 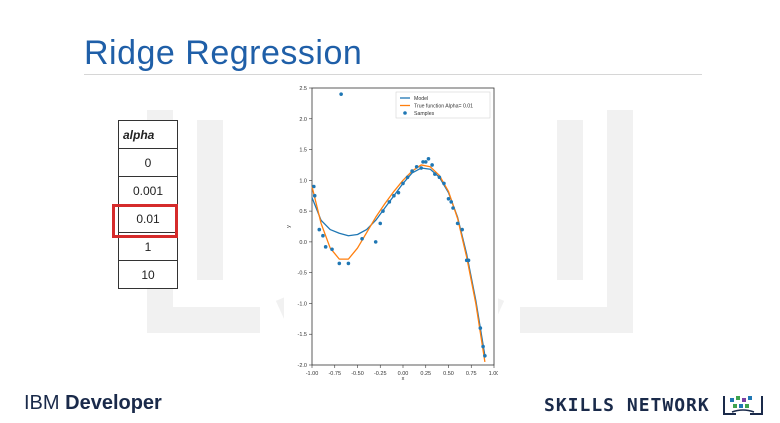 I want to click on slide-title: Ridge Regression, so click(x=223, y=53).